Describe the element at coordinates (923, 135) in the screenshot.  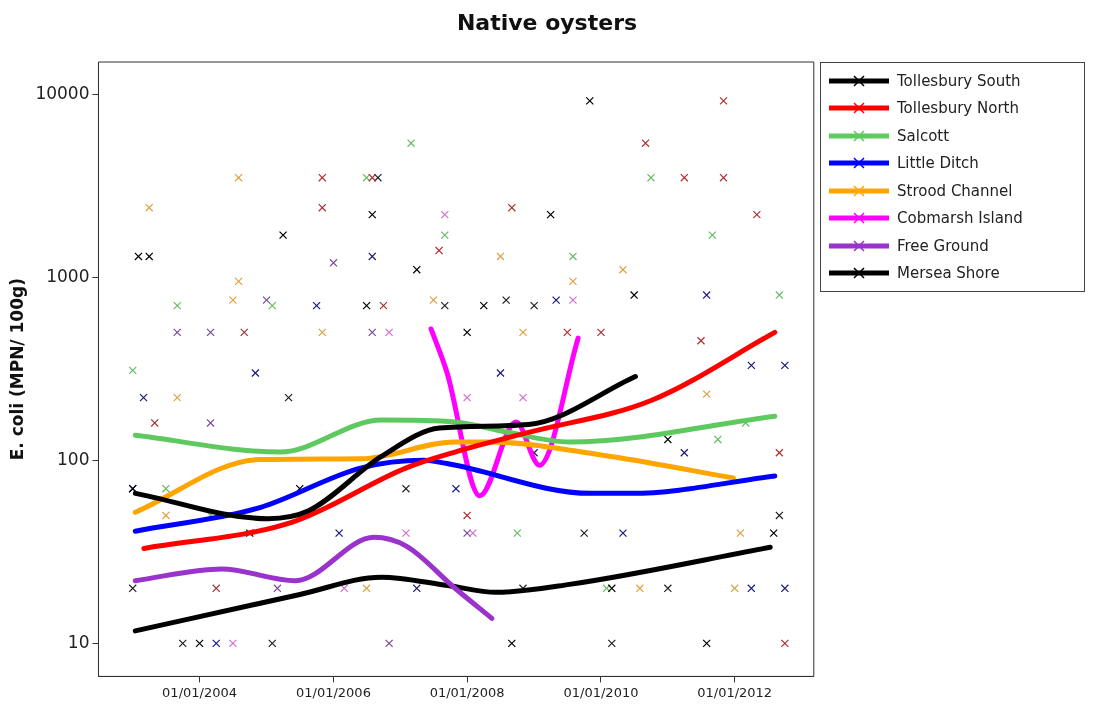
I see `legend-label: Salcott` at that location.